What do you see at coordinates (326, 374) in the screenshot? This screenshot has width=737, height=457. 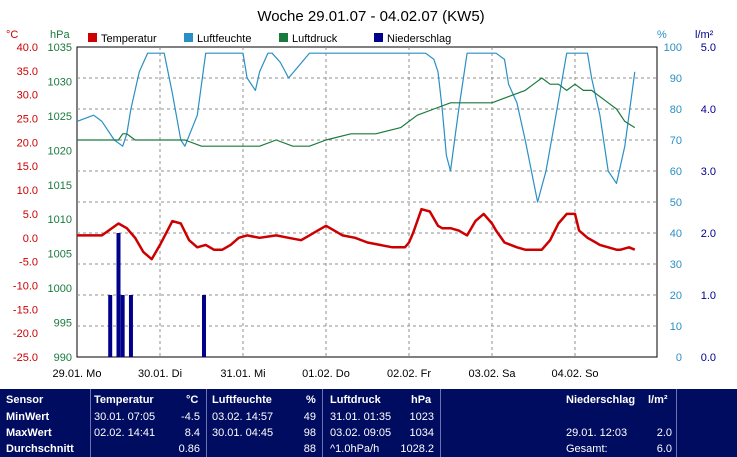 I see `x-tick-label: 01.02. Do` at bounding box center [326, 374].